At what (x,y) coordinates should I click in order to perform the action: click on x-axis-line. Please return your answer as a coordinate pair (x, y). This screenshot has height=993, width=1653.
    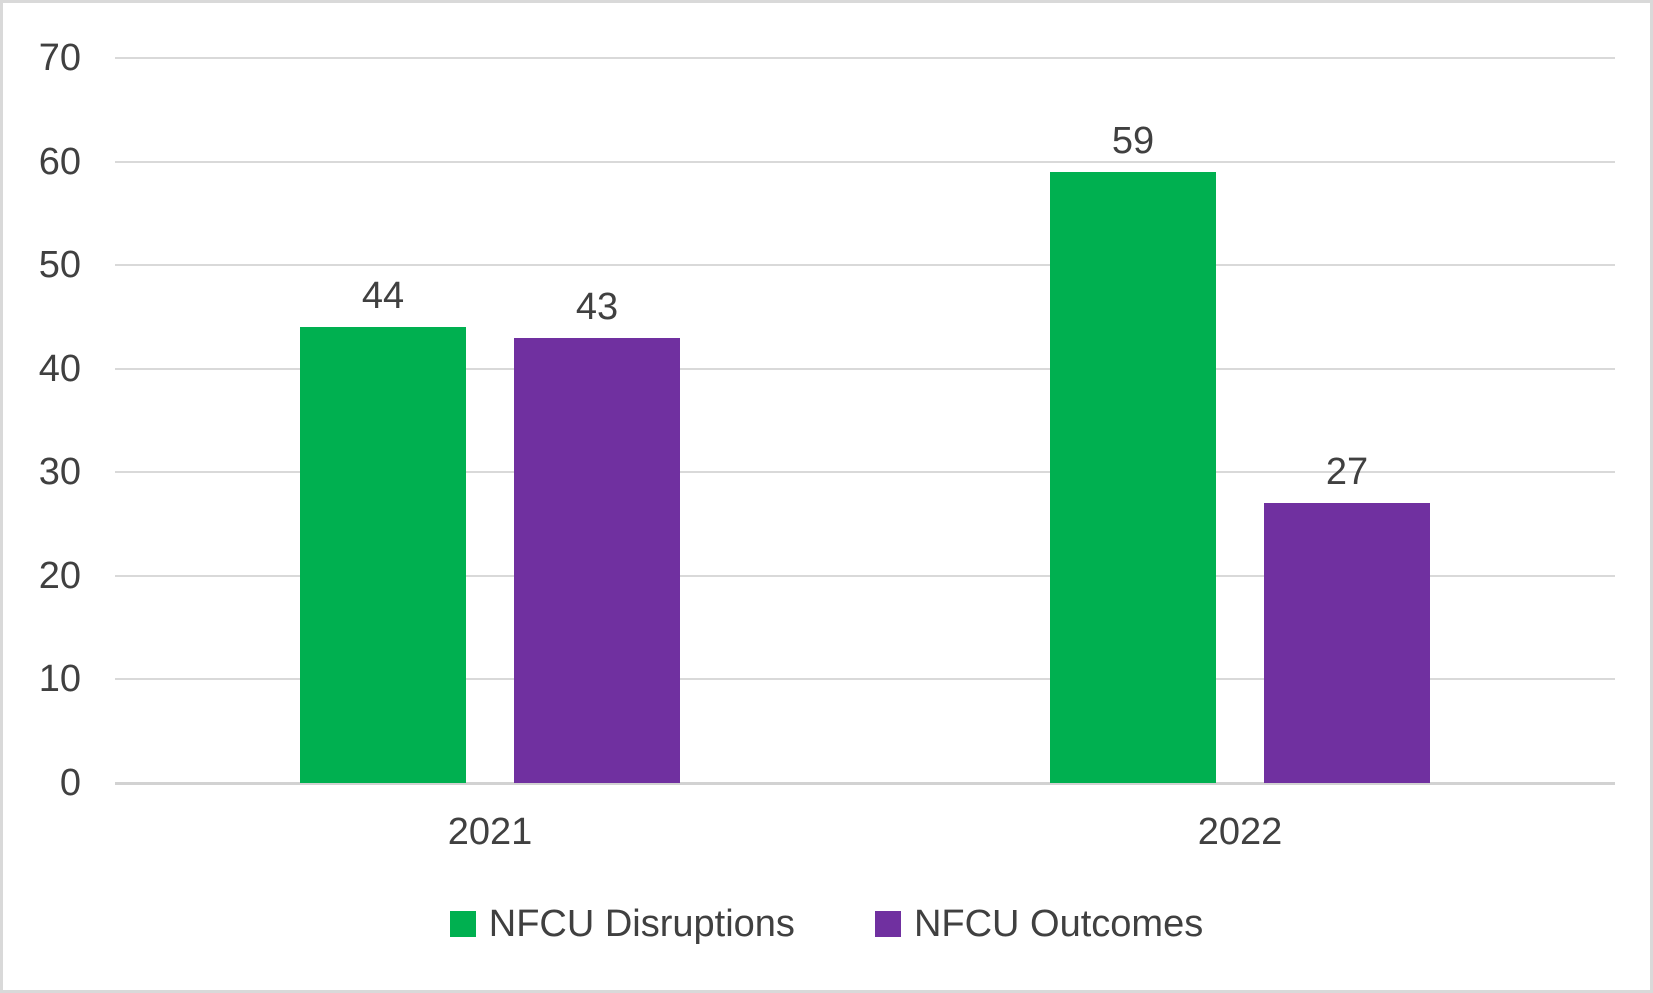
    Looking at the image, I should click on (865, 783).